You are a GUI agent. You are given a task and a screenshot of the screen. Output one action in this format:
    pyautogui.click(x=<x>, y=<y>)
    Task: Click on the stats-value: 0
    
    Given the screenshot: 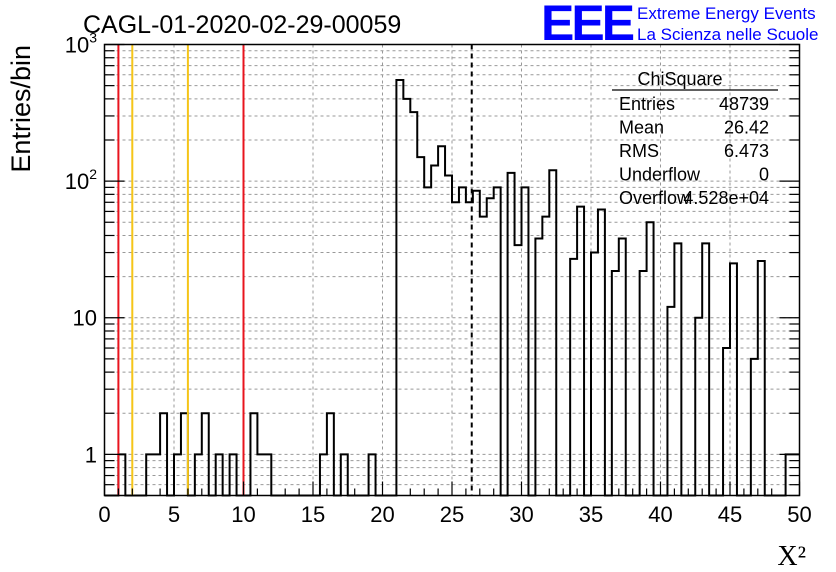 What is the action you would take?
    pyautogui.click(x=764, y=175)
    